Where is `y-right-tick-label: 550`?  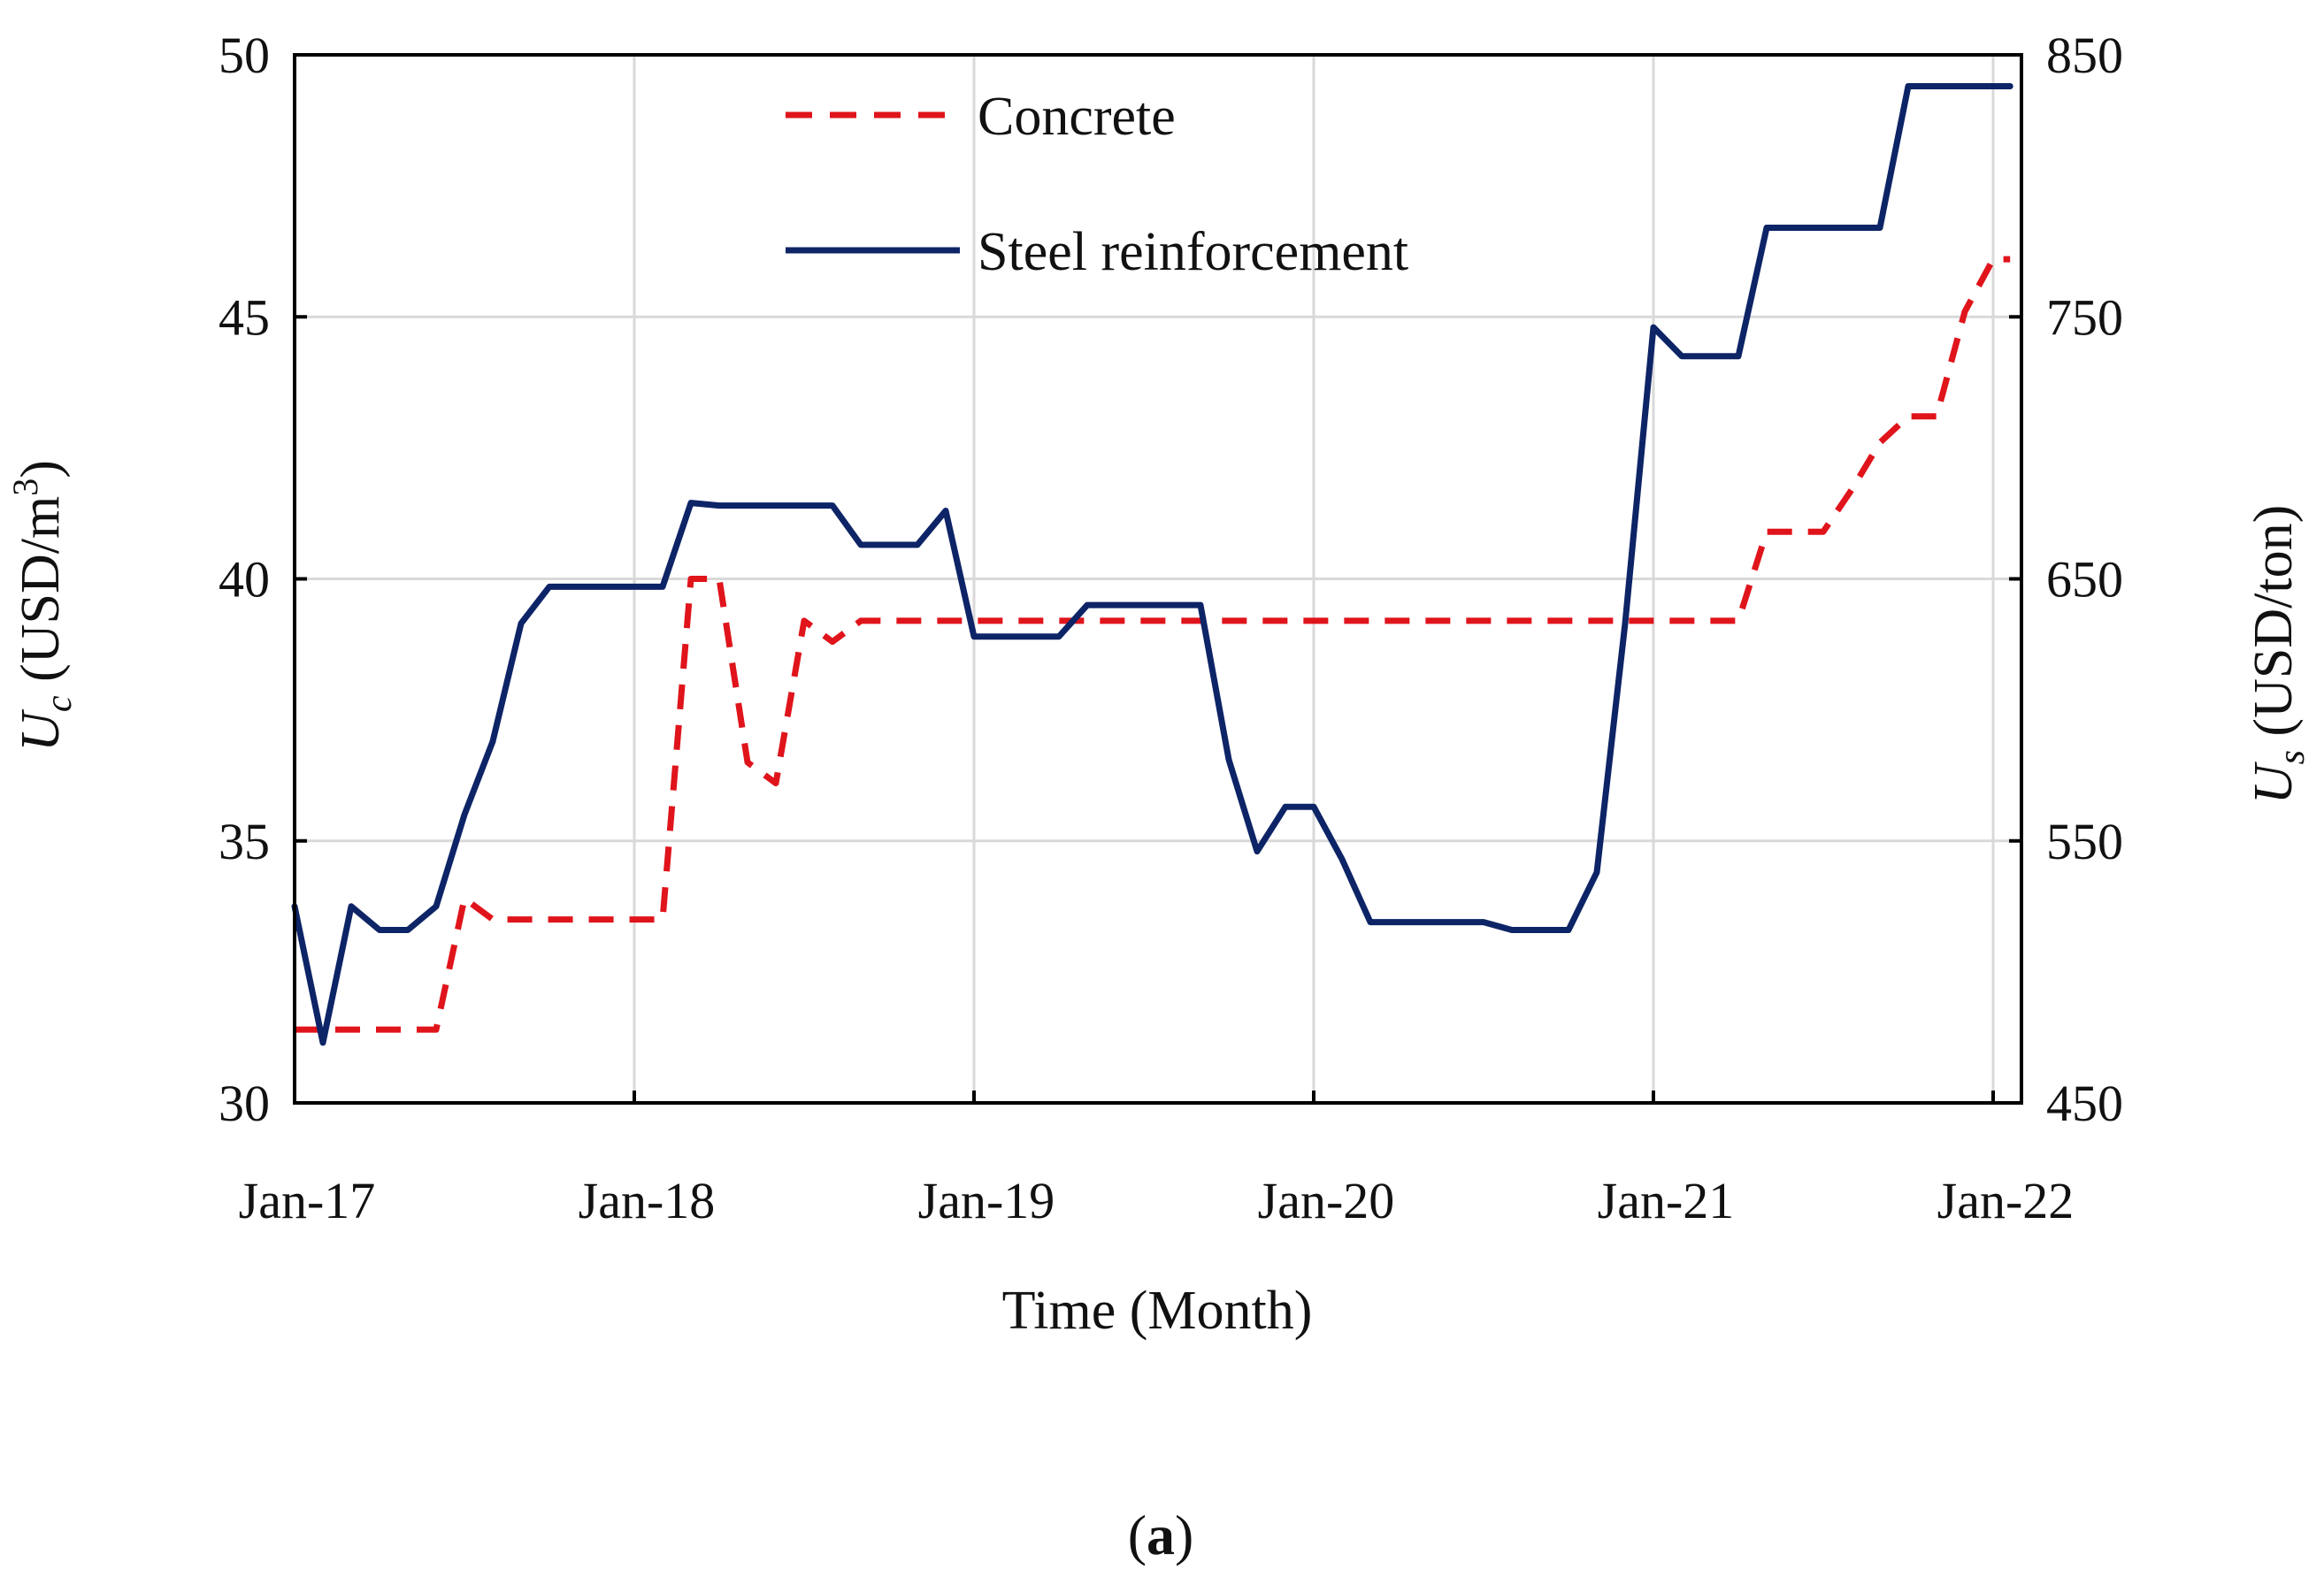
y-right-tick-label: 550 is located at coordinates (2084, 841).